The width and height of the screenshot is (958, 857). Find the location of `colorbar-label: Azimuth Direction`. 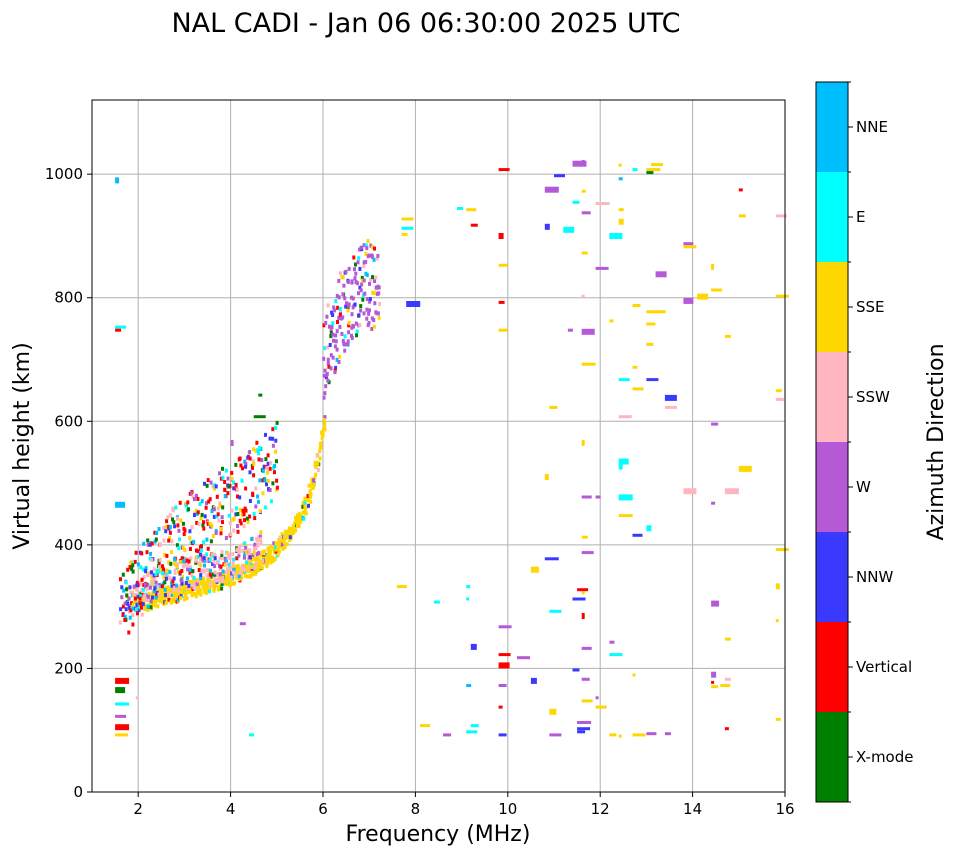

colorbar-label: Azimuth Direction is located at coordinates (936, 441).